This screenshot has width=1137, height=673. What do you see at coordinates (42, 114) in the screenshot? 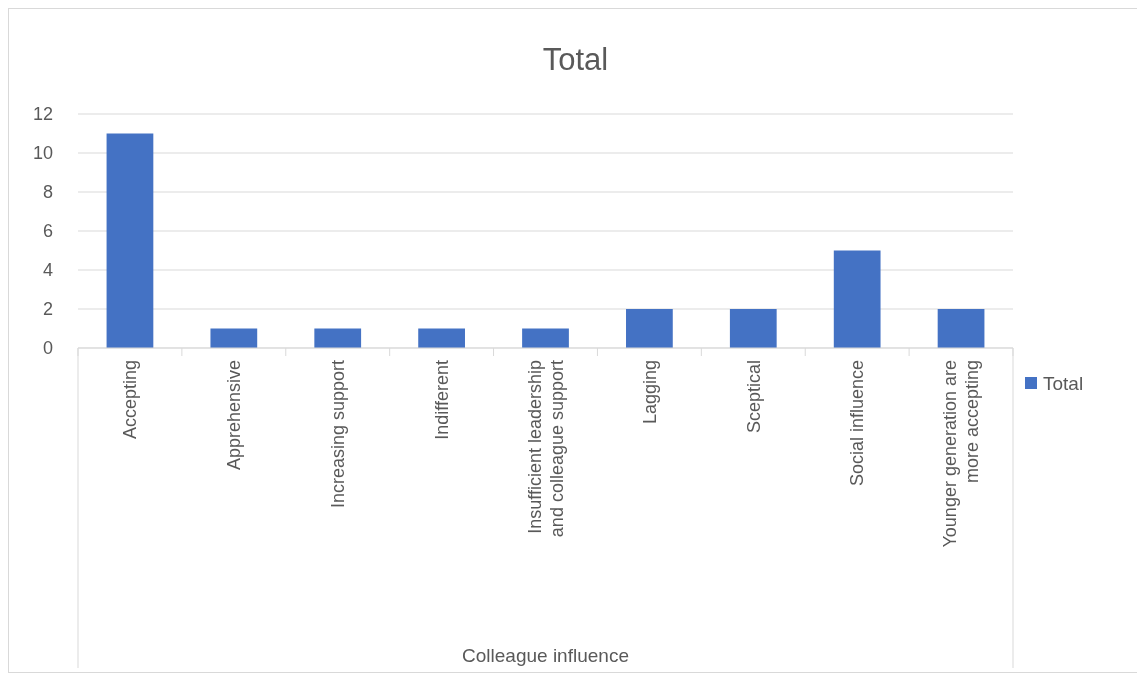
I see `y-tick-label: 12` at bounding box center [42, 114].